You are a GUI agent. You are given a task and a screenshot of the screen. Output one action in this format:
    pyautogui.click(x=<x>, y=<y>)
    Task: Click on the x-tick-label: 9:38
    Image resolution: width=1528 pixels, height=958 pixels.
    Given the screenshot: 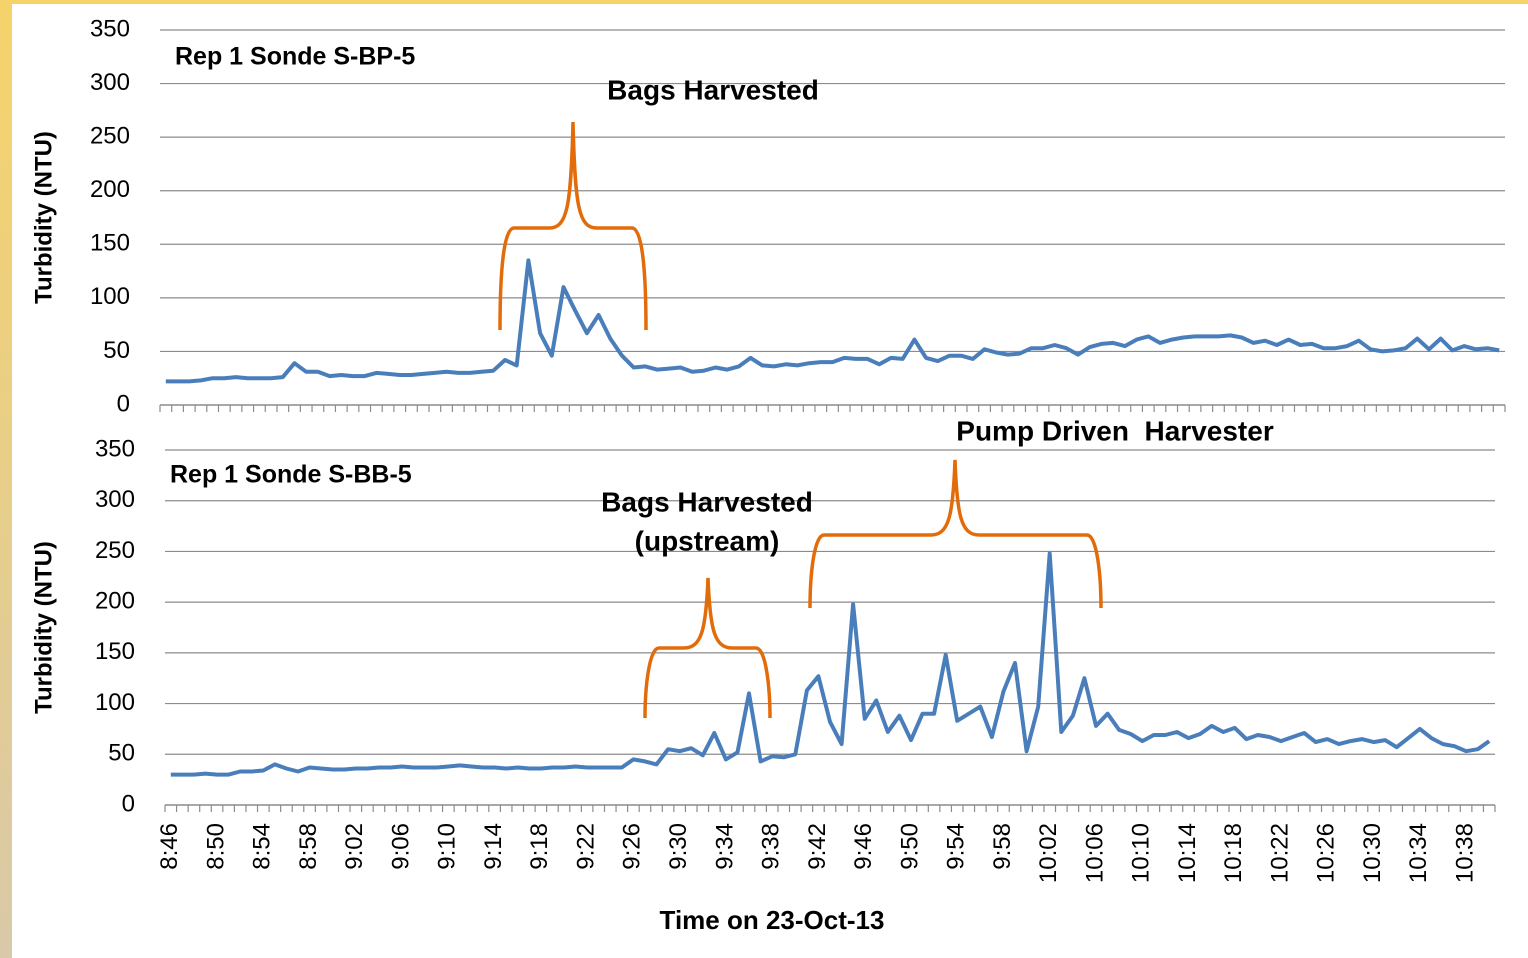 What is the action you would take?
    pyautogui.click(x=771, y=846)
    